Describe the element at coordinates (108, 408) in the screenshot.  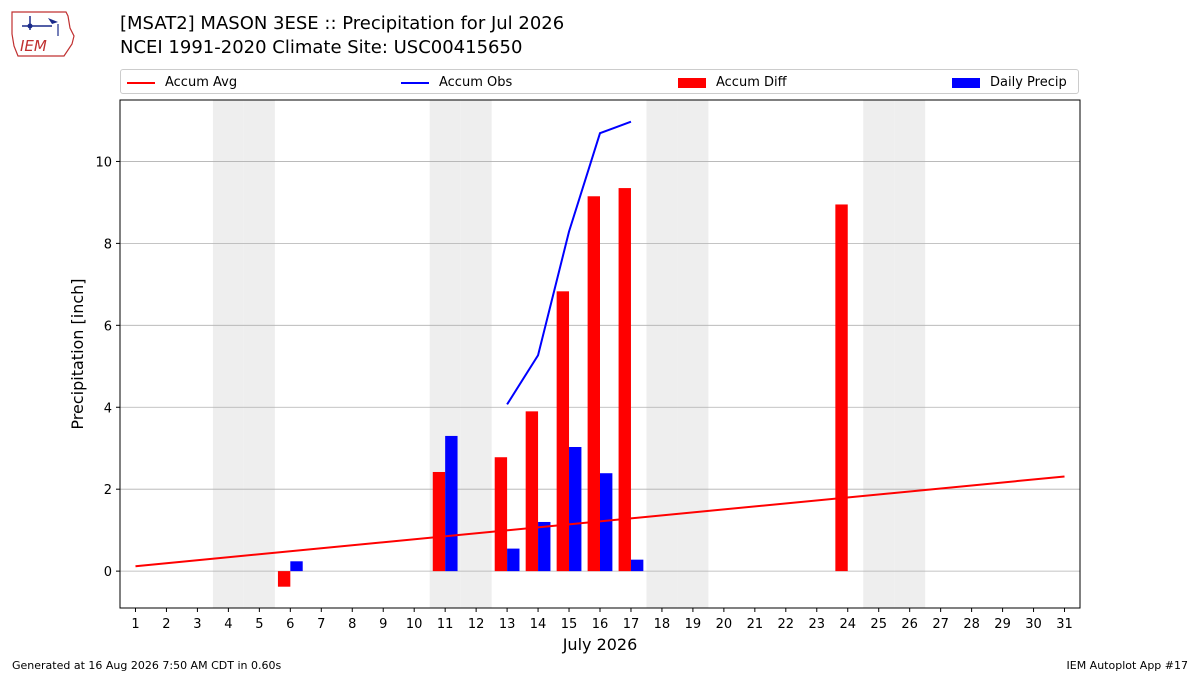
I see `y-tick-label-4: 4` at that location.